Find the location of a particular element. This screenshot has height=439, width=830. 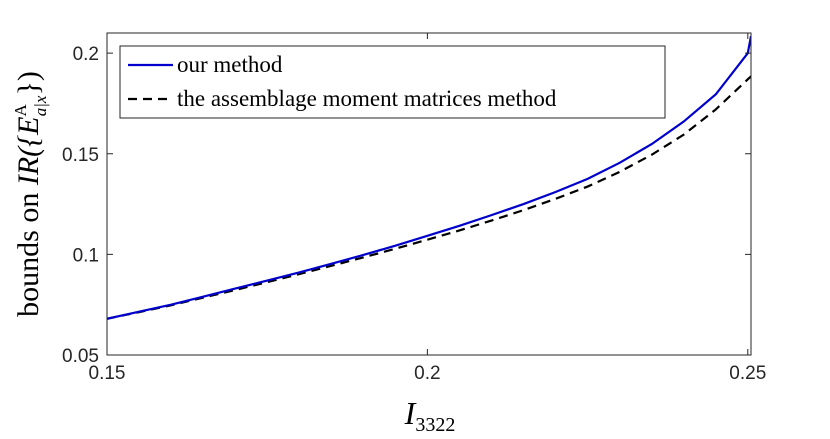

x-tick-label: 0.15 is located at coordinates (107, 373).